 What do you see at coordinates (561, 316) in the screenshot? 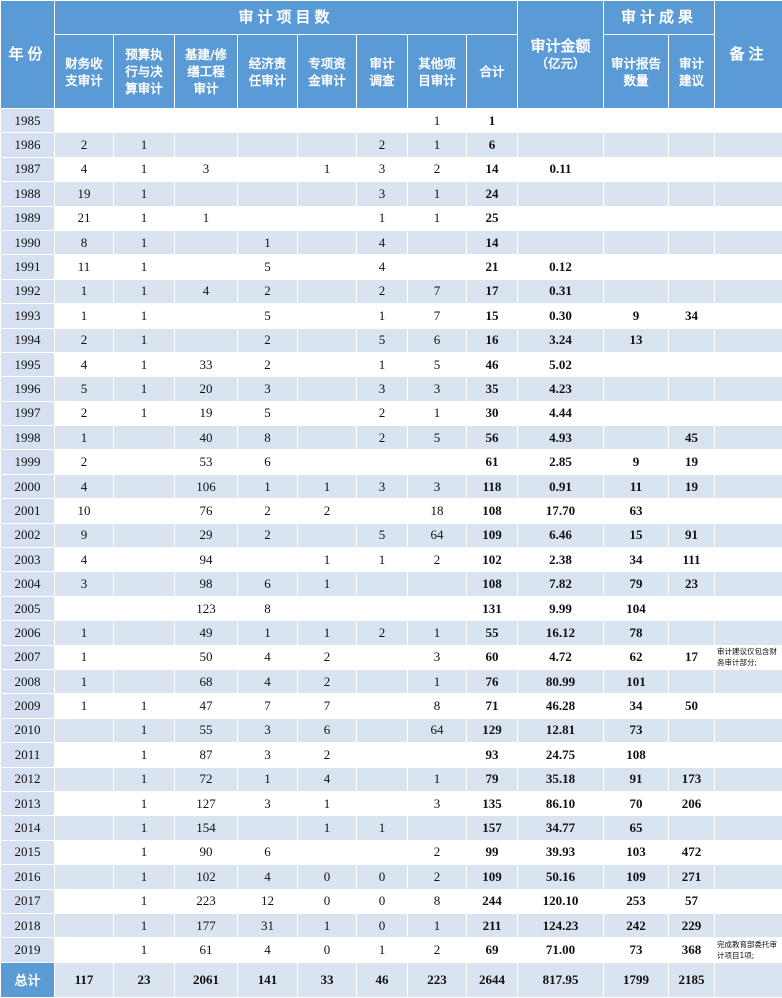
I see `cell: 0.30` at bounding box center [561, 316].